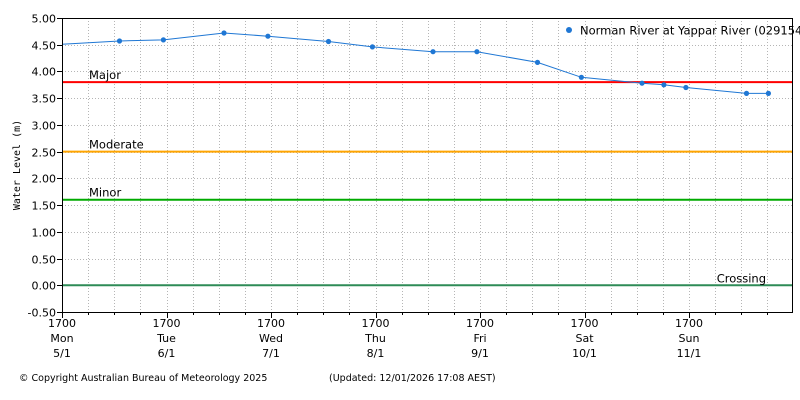 The height and width of the screenshot is (400, 800). I want to click on y-tick-label: -0.50, so click(42, 313).